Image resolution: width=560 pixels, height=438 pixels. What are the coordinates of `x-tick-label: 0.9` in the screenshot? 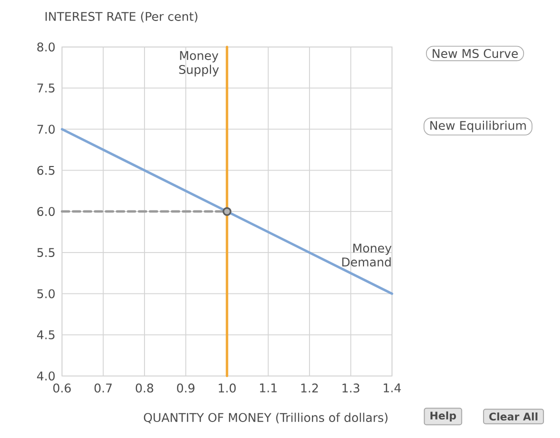 It's located at (185, 388).